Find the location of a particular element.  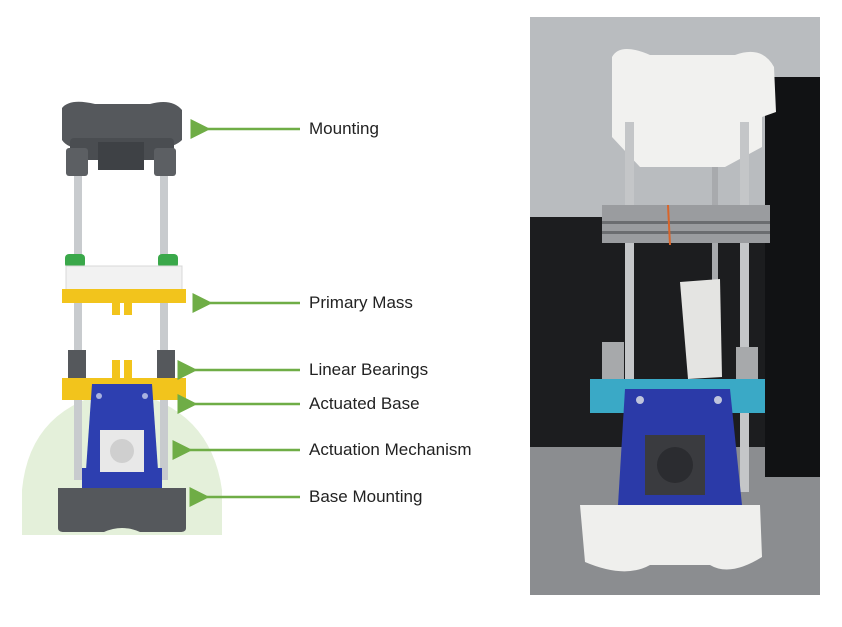

label-linear-bearings: Linear Bearings is located at coordinates (369, 369).